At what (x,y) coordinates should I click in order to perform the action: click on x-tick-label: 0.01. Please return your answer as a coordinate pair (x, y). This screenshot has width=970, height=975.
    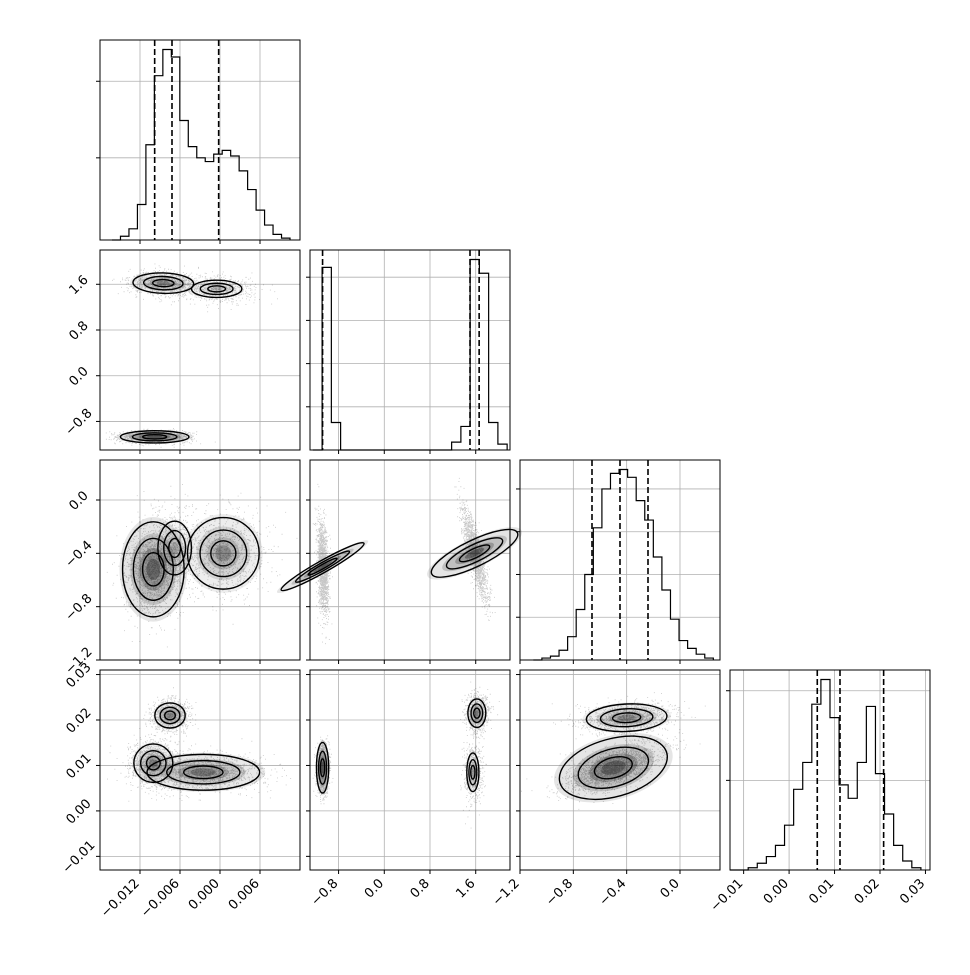
    Looking at the image, I should click on (821, 891).